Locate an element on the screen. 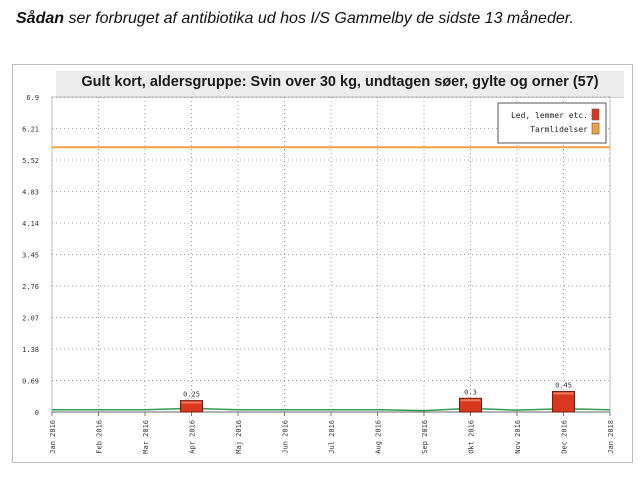 Image resolution: width=640 pixels, height=481 pixels. y-tick-label: 0.69 is located at coordinates (30, 382).